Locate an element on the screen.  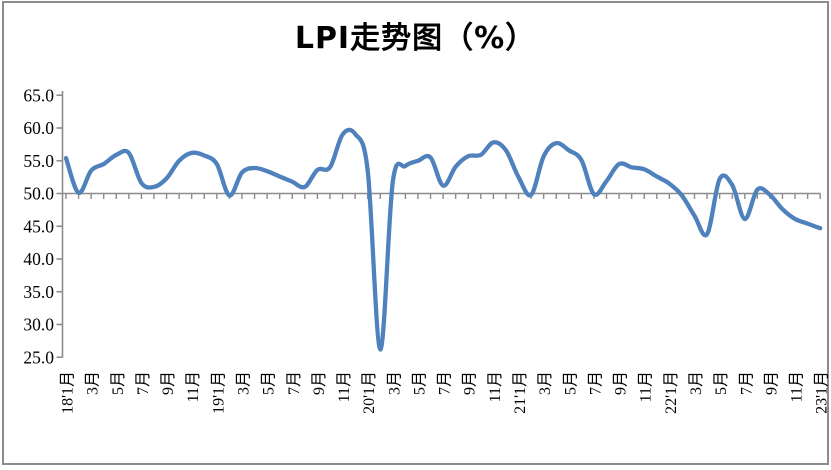
y-axis-tick-label: 40.0 is located at coordinates (38, 259).